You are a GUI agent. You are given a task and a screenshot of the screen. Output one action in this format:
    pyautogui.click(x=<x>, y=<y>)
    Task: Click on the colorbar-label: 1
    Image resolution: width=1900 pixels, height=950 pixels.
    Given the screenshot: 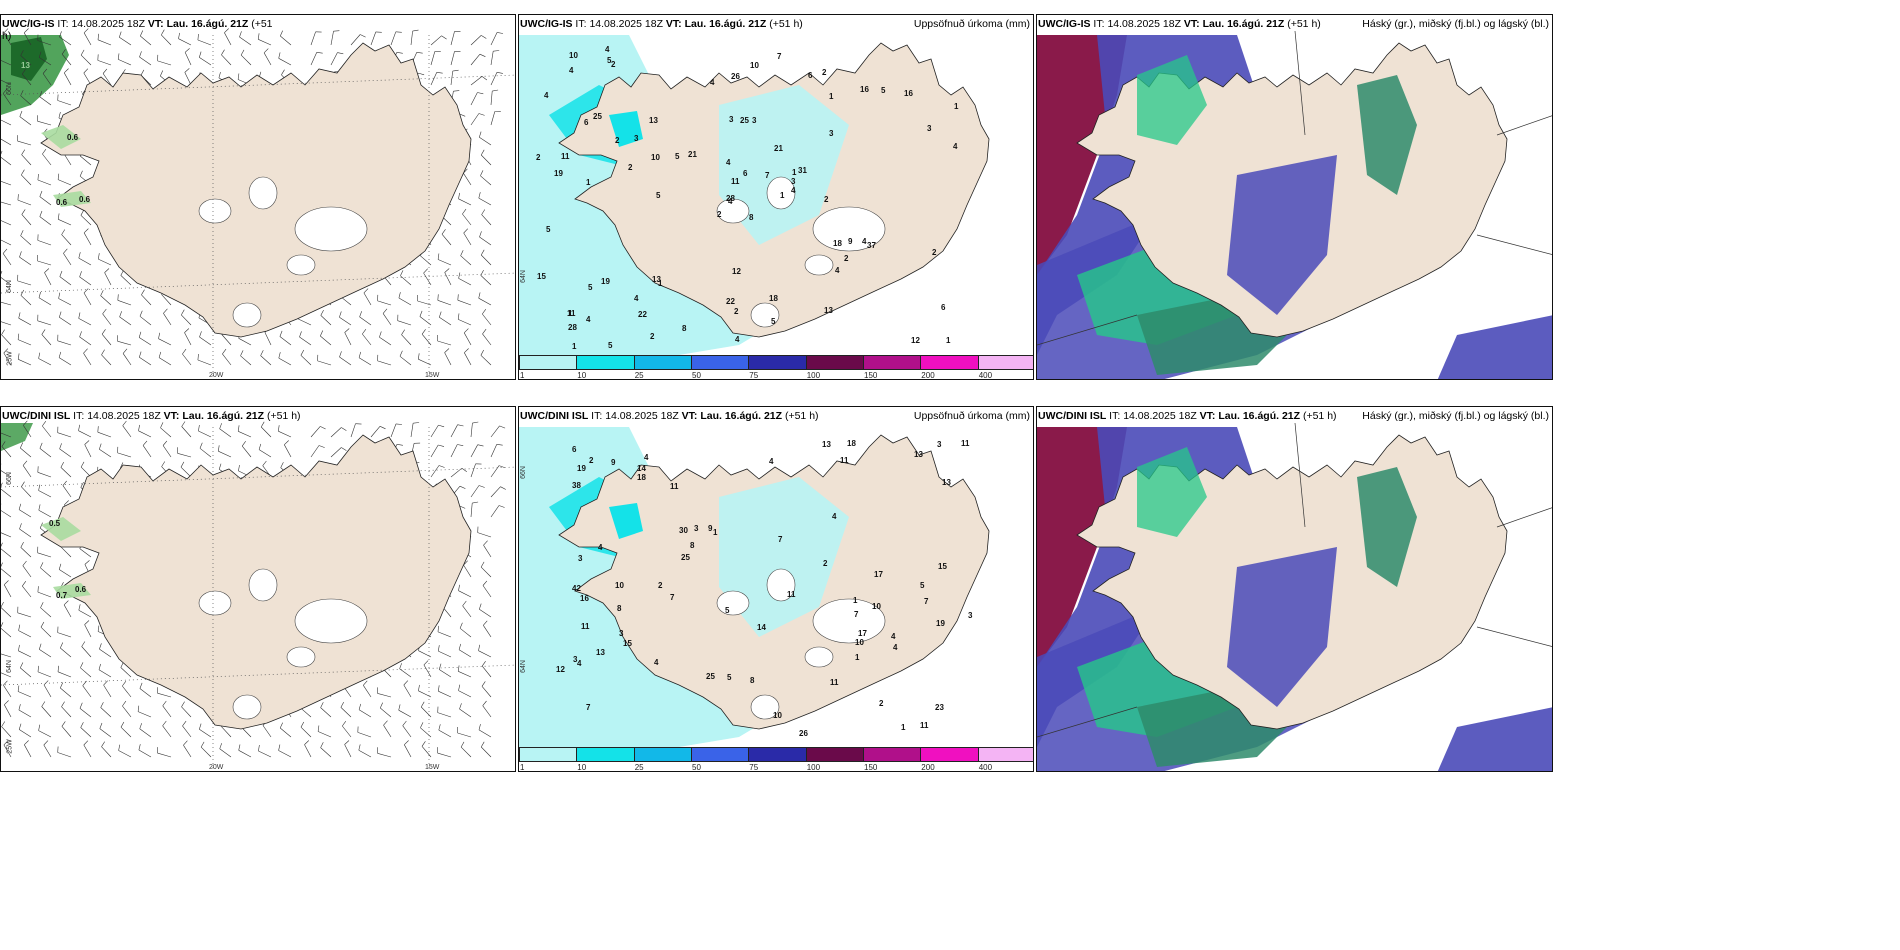 What is the action you would take?
    pyautogui.click(x=522, y=375)
    